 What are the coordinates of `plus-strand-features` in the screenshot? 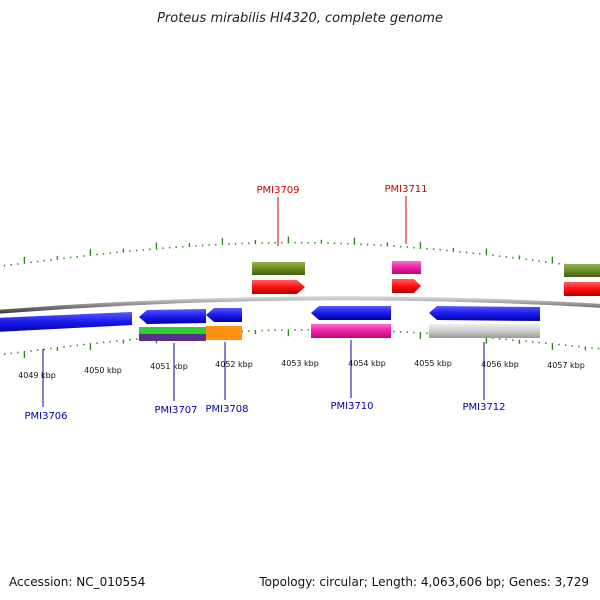 It's located at (426, 278).